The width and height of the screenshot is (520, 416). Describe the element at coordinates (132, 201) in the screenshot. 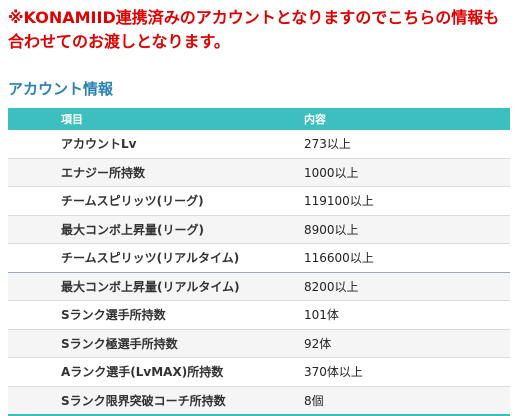

I see `row-item-label: チームスピリッツ(リーグ)` at that location.